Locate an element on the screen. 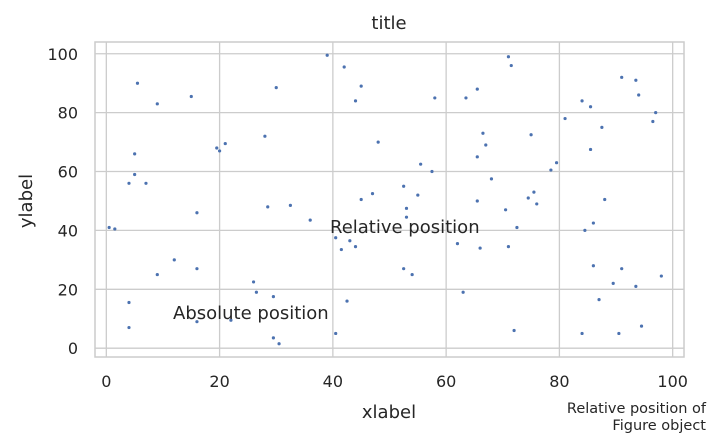 Image resolution: width=720 pixels, height=447 pixels. y-tick-labels: 0 20 40 60 80 100 is located at coordinates (62, 201).